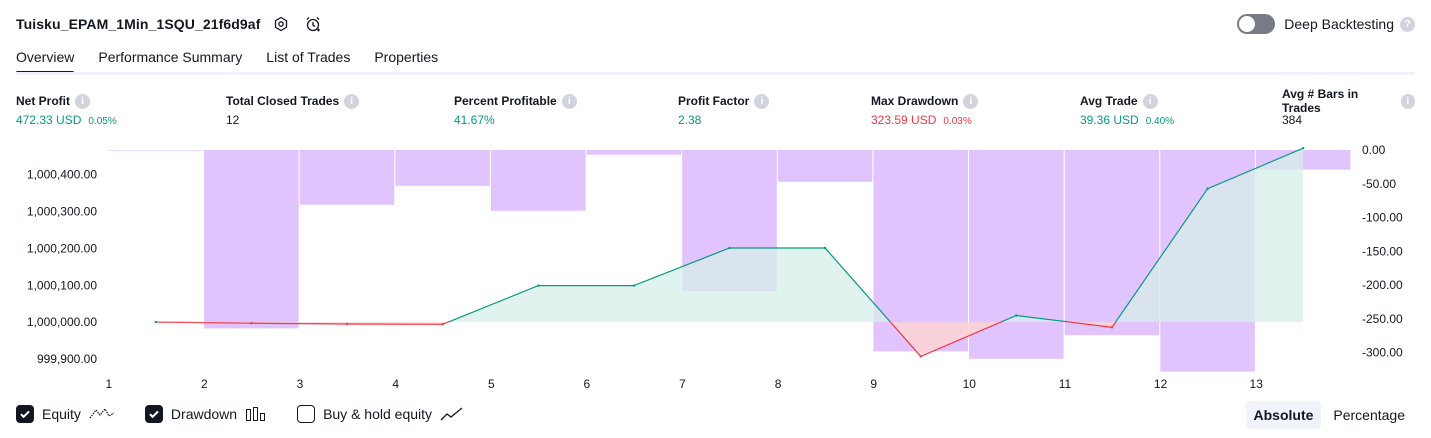 The width and height of the screenshot is (1431, 438). Describe the element at coordinates (515, 109) in the screenshot. I see `metric-percent-profitable: Percent Profitable i 41.67%` at that location.